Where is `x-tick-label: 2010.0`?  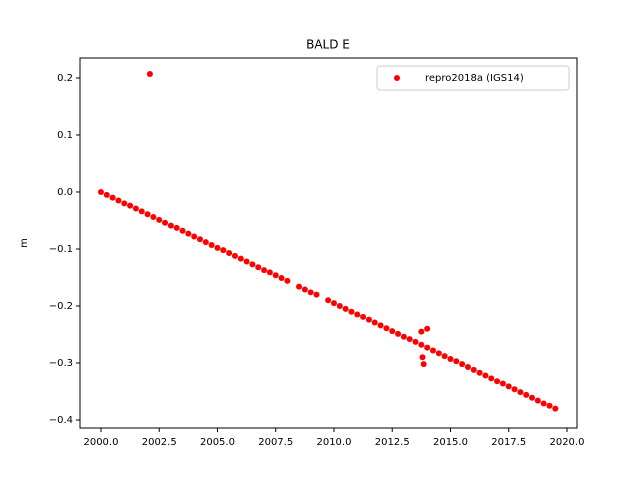 x-tick-label: 2010.0 is located at coordinates (333, 442).